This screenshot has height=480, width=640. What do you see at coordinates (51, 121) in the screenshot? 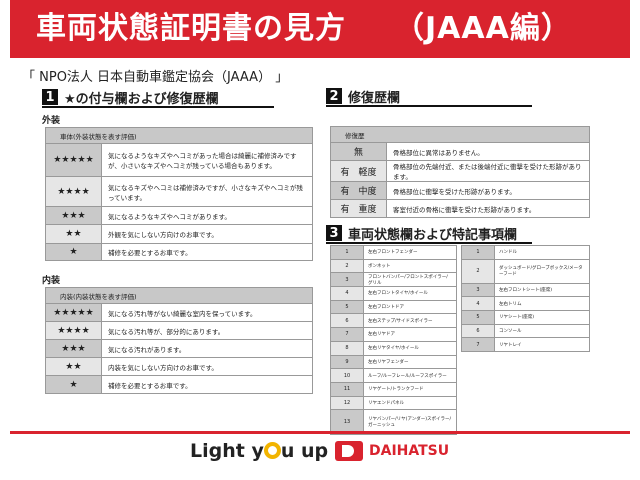
I see `exterior-label: 外装` at bounding box center [51, 121].